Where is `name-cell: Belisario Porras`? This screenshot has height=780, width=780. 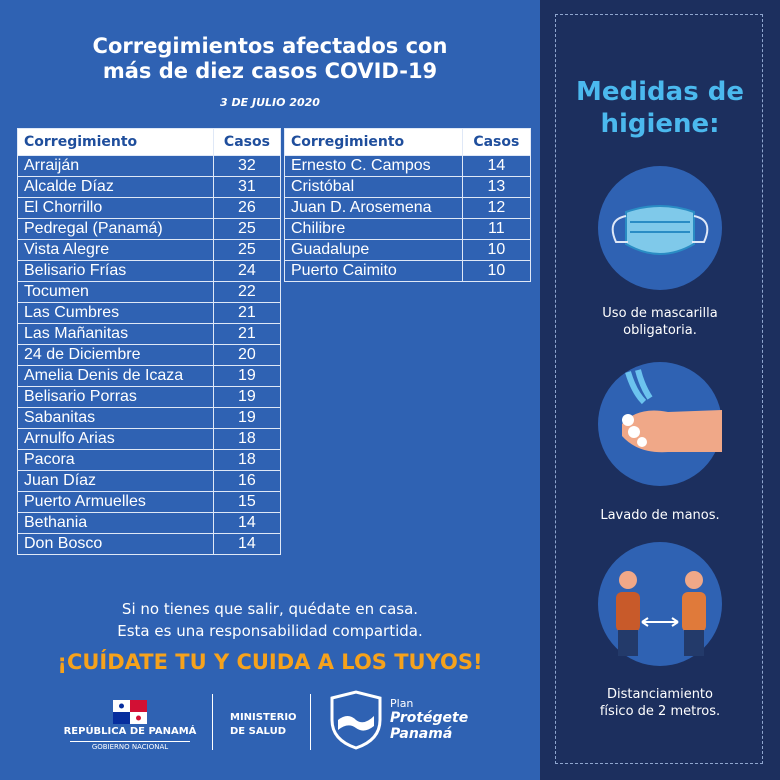
name-cell: Belisario Porras is located at coordinates (115, 397).